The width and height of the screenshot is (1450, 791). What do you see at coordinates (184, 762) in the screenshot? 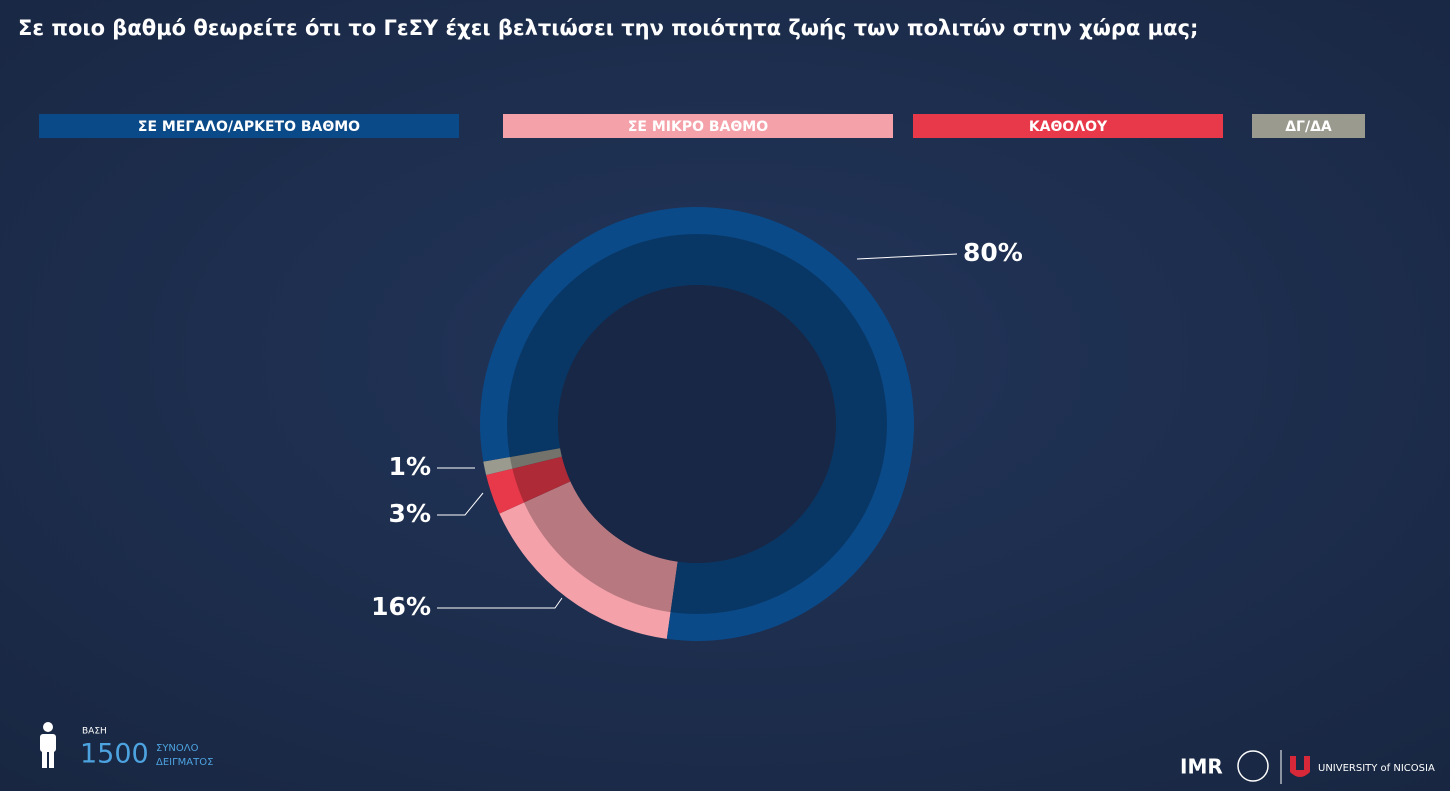
I see `sample-label: ΔΕΙΓΜΑΤΟΣ` at bounding box center [184, 762].